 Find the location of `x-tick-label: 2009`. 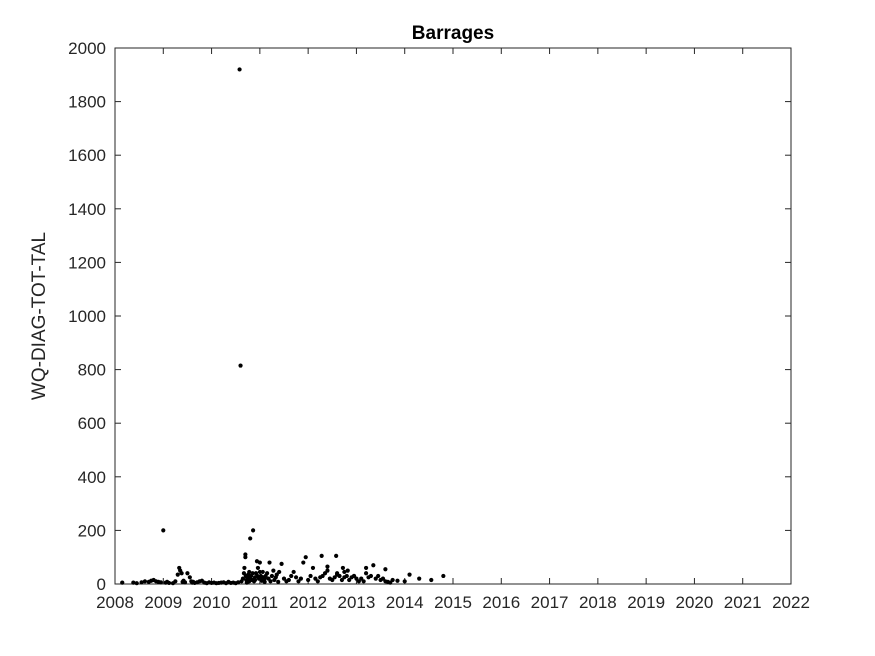

x-tick-label: 2009 is located at coordinates (163, 602).